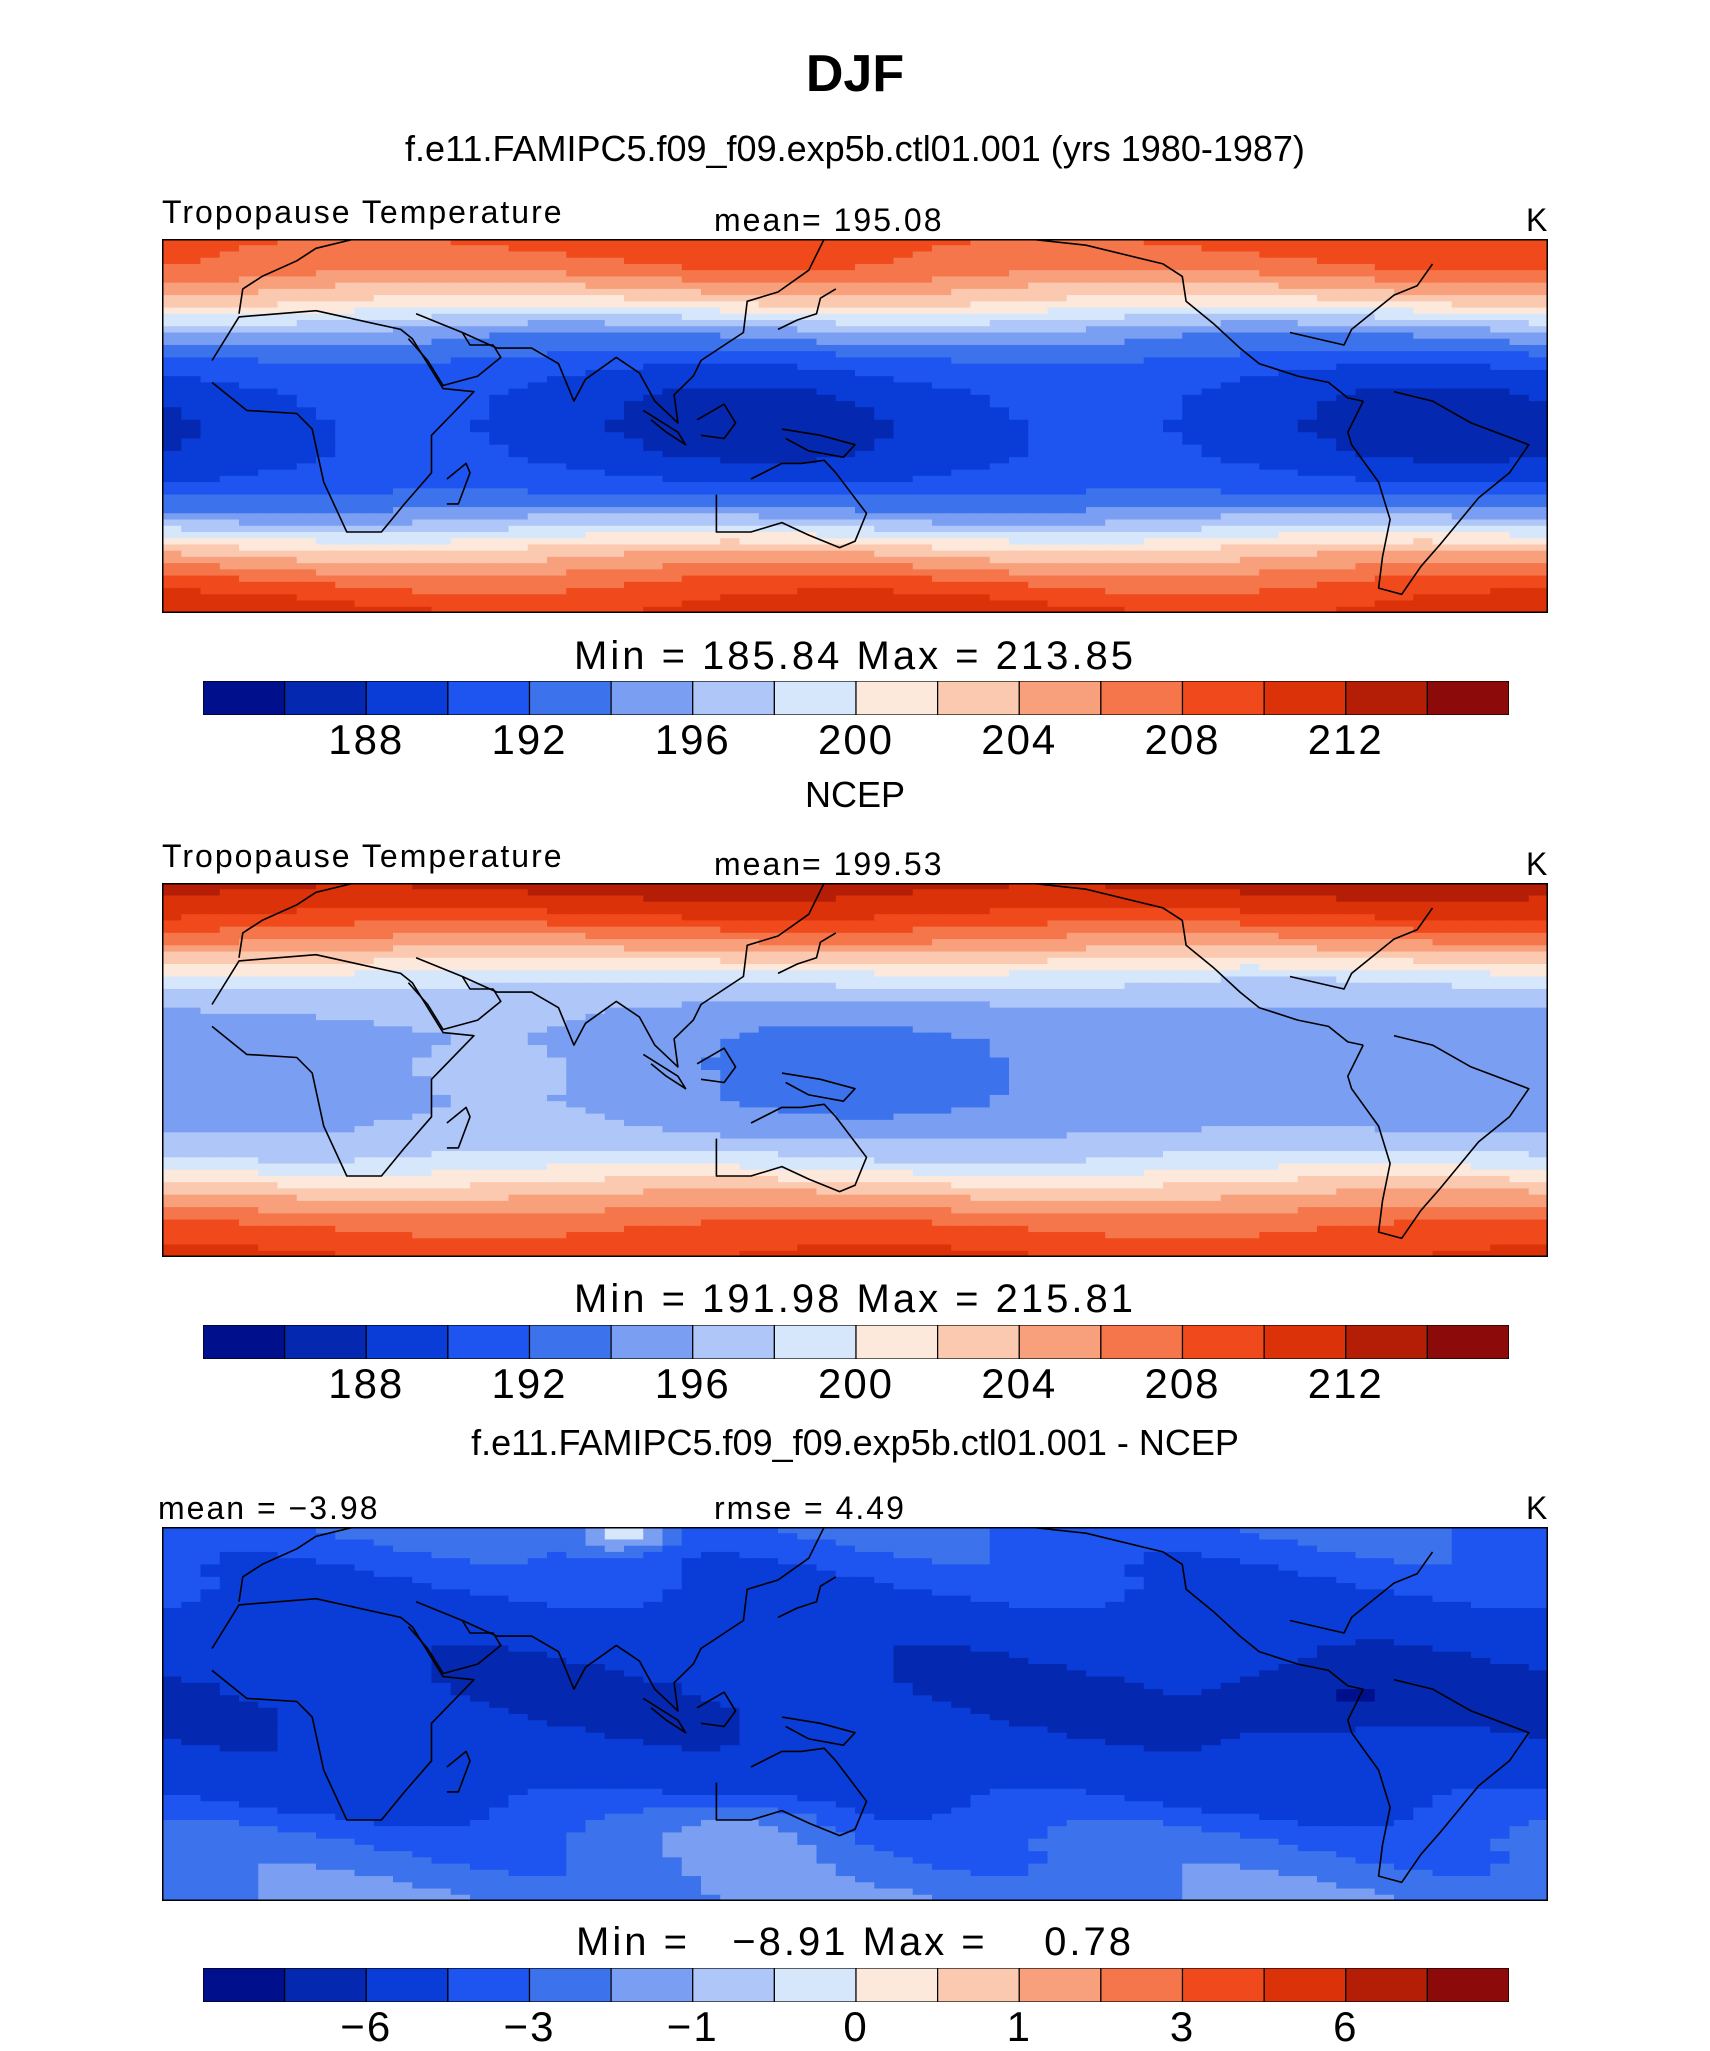 This screenshot has width=1710, height=2051. What do you see at coordinates (1345, 2027) in the screenshot?
I see `colorbar-tick-label: 6` at bounding box center [1345, 2027].